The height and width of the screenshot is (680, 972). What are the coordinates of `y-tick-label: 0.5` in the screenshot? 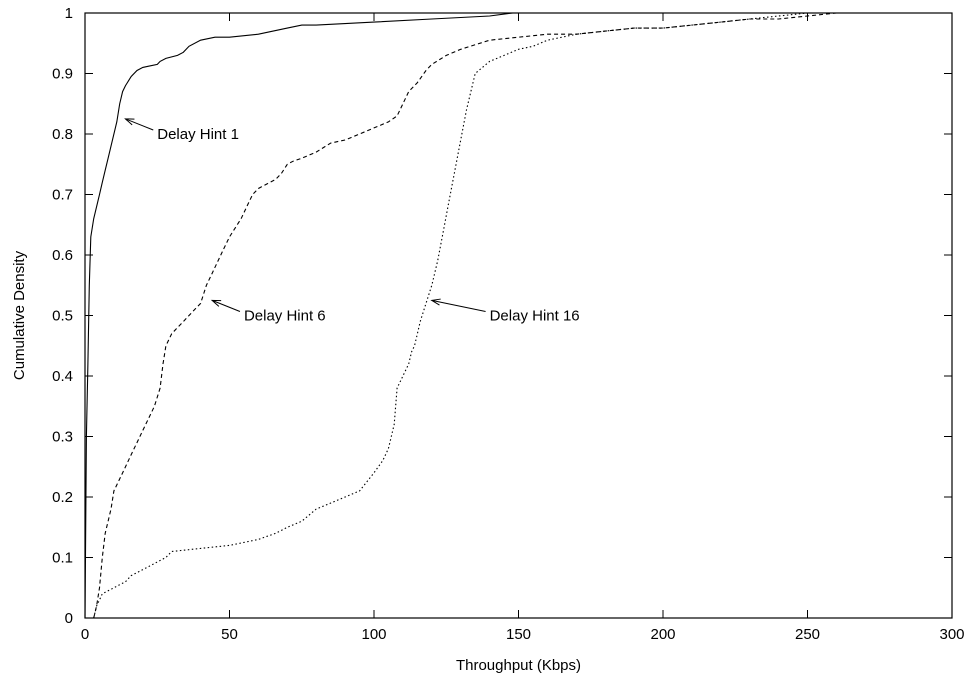 It's located at (62, 316).